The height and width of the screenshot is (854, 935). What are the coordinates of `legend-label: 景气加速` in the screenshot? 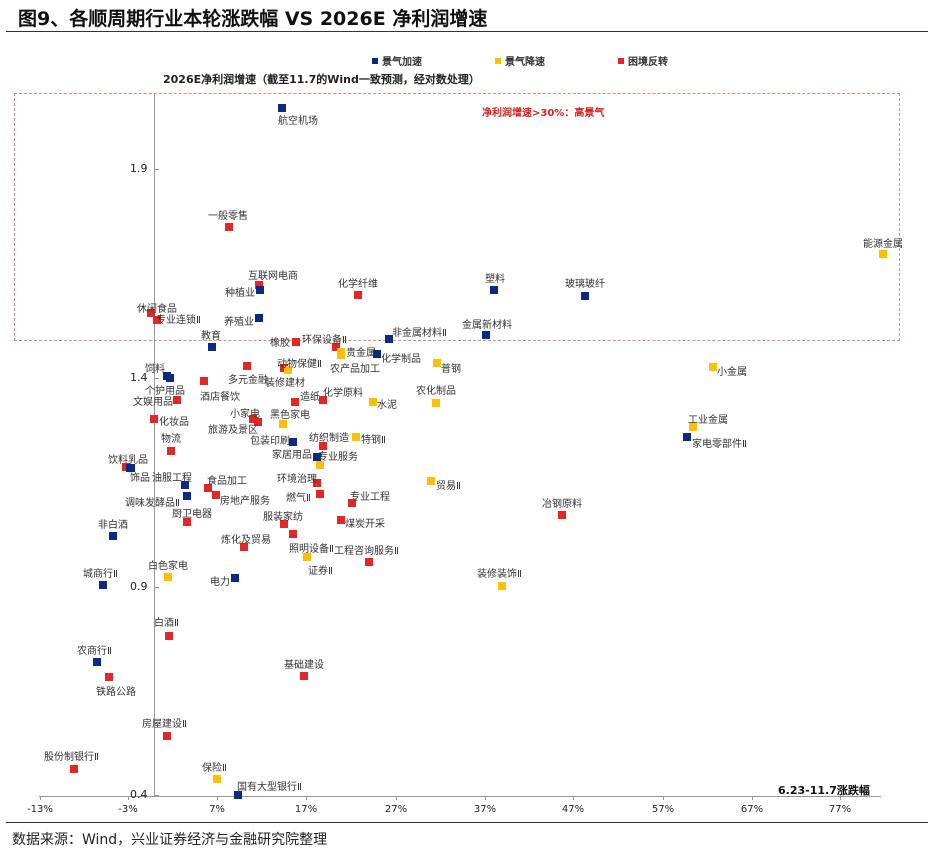 It's located at (402, 62).